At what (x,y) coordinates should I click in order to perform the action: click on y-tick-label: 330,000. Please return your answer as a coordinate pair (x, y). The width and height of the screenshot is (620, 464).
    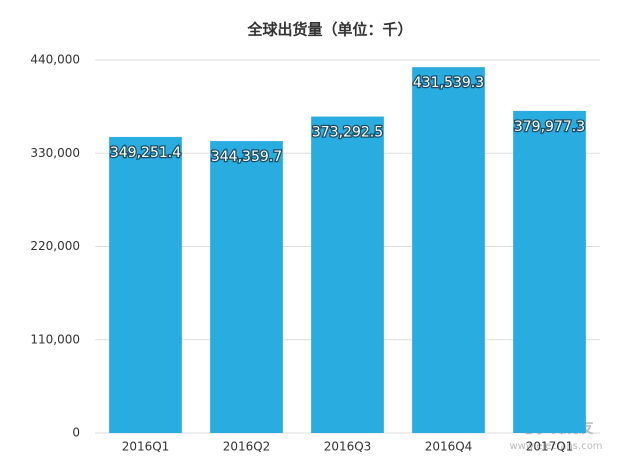
    Looking at the image, I should click on (55, 153).